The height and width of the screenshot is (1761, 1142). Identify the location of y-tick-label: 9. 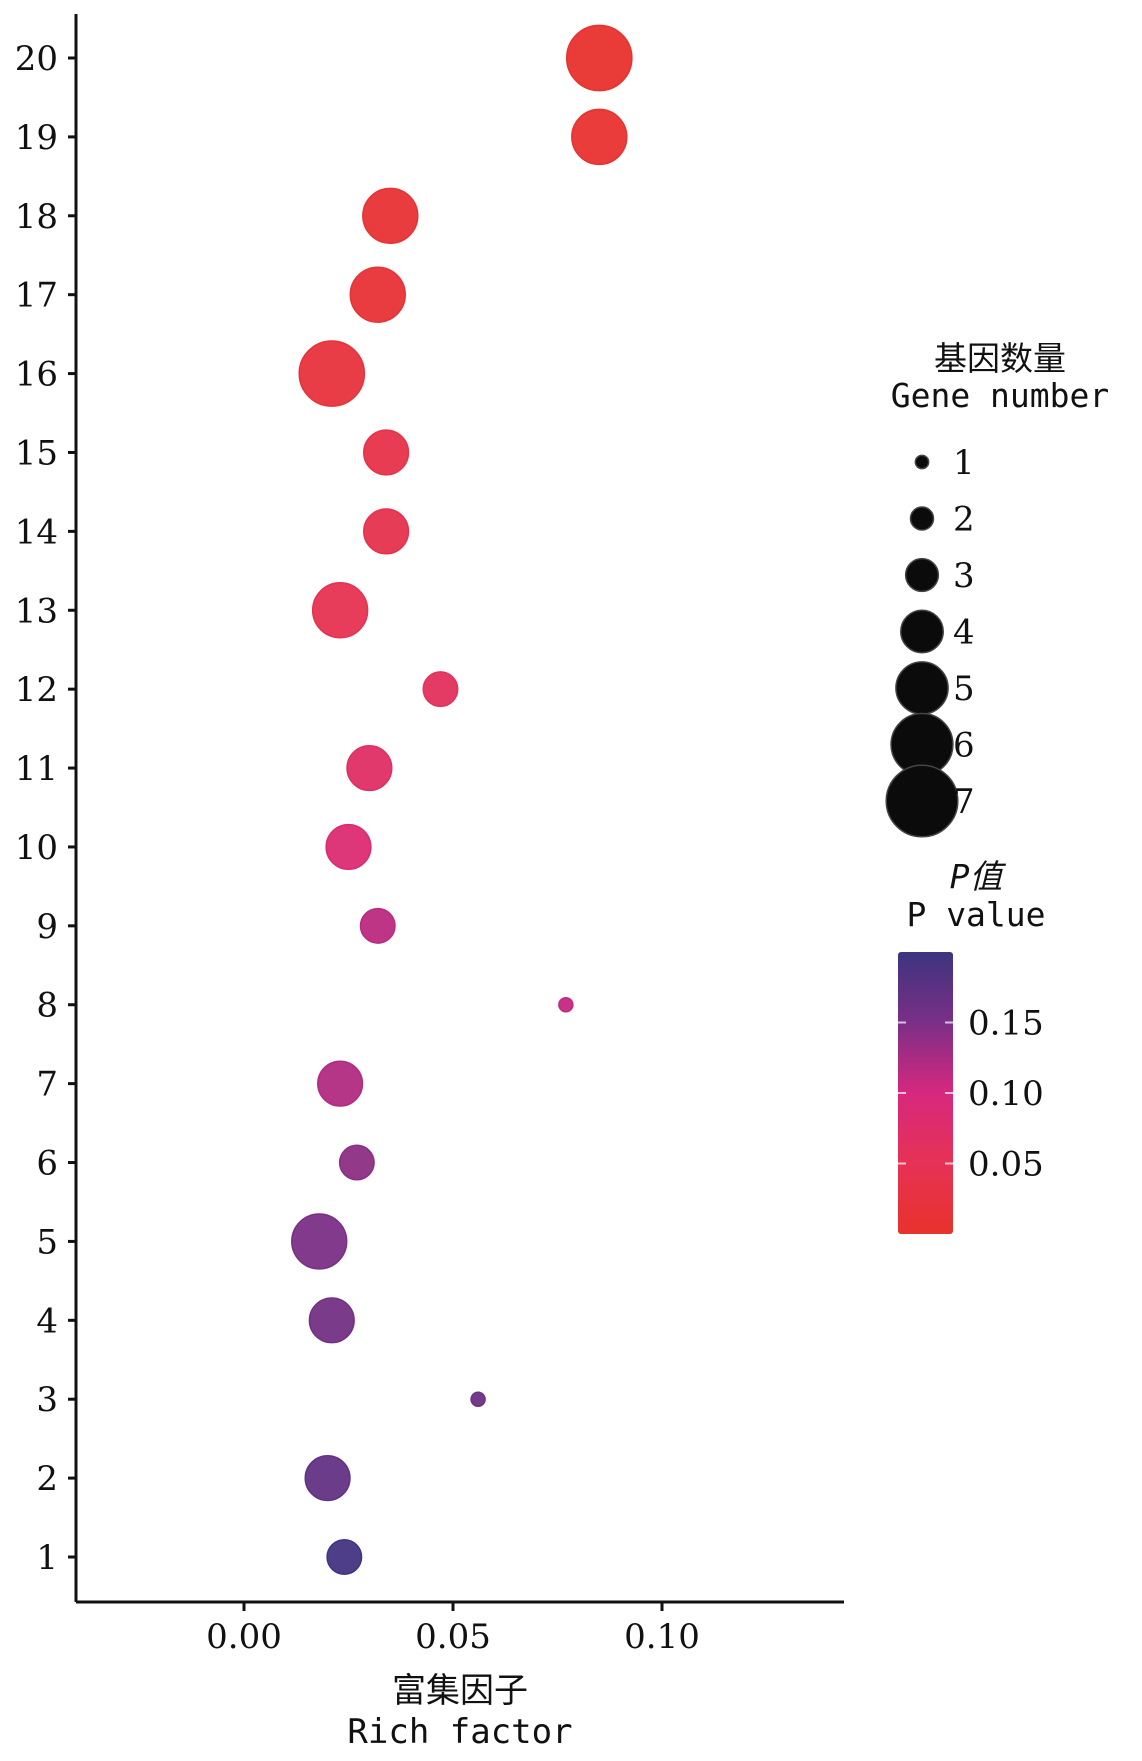
(47, 927).